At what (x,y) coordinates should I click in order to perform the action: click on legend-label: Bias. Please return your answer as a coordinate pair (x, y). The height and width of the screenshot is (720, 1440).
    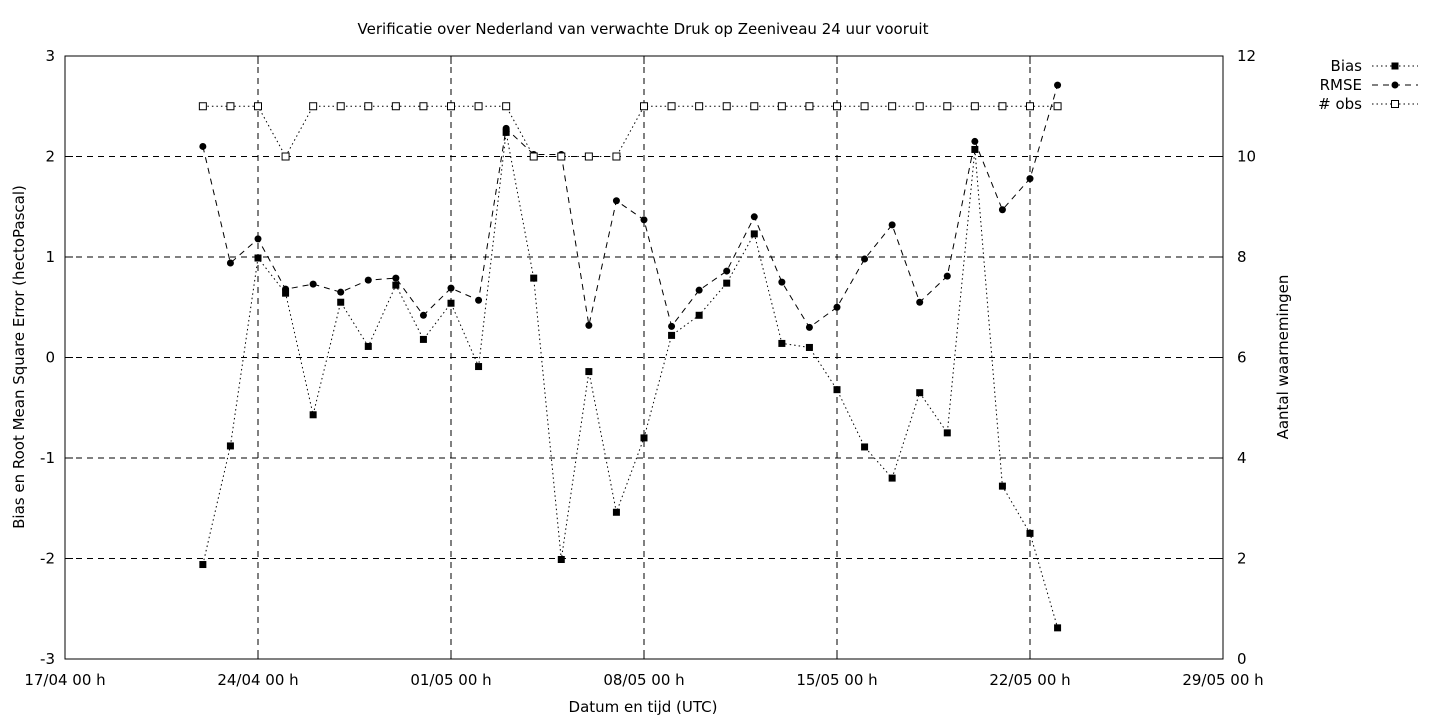
    Looking at the image, I should click on (1347, 66).